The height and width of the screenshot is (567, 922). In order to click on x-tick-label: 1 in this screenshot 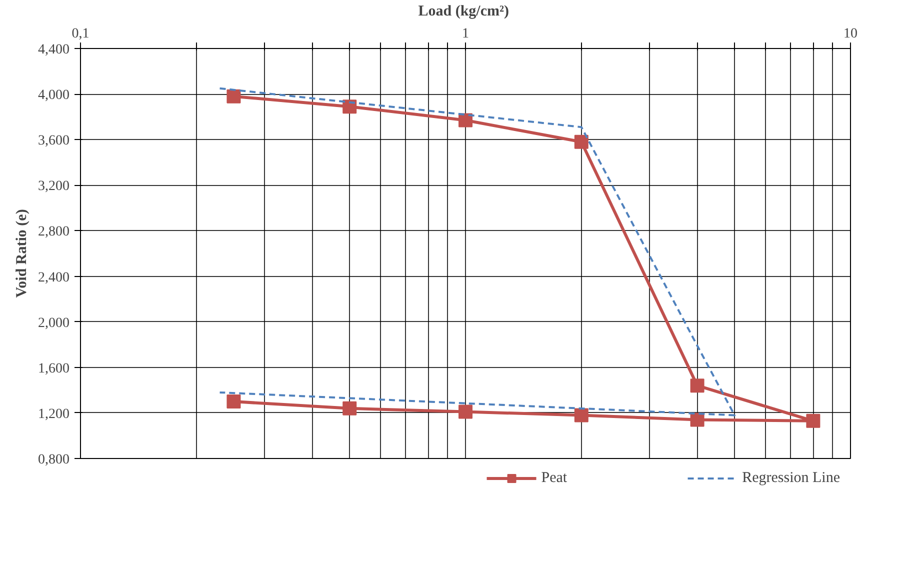, I will do `click(465, 34)`.